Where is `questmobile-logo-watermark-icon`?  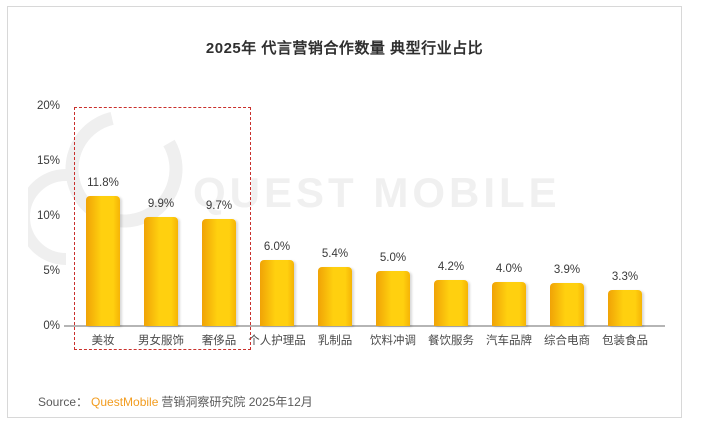 questmobile-logo-watermark-icon is located at coordinates (105, 187).